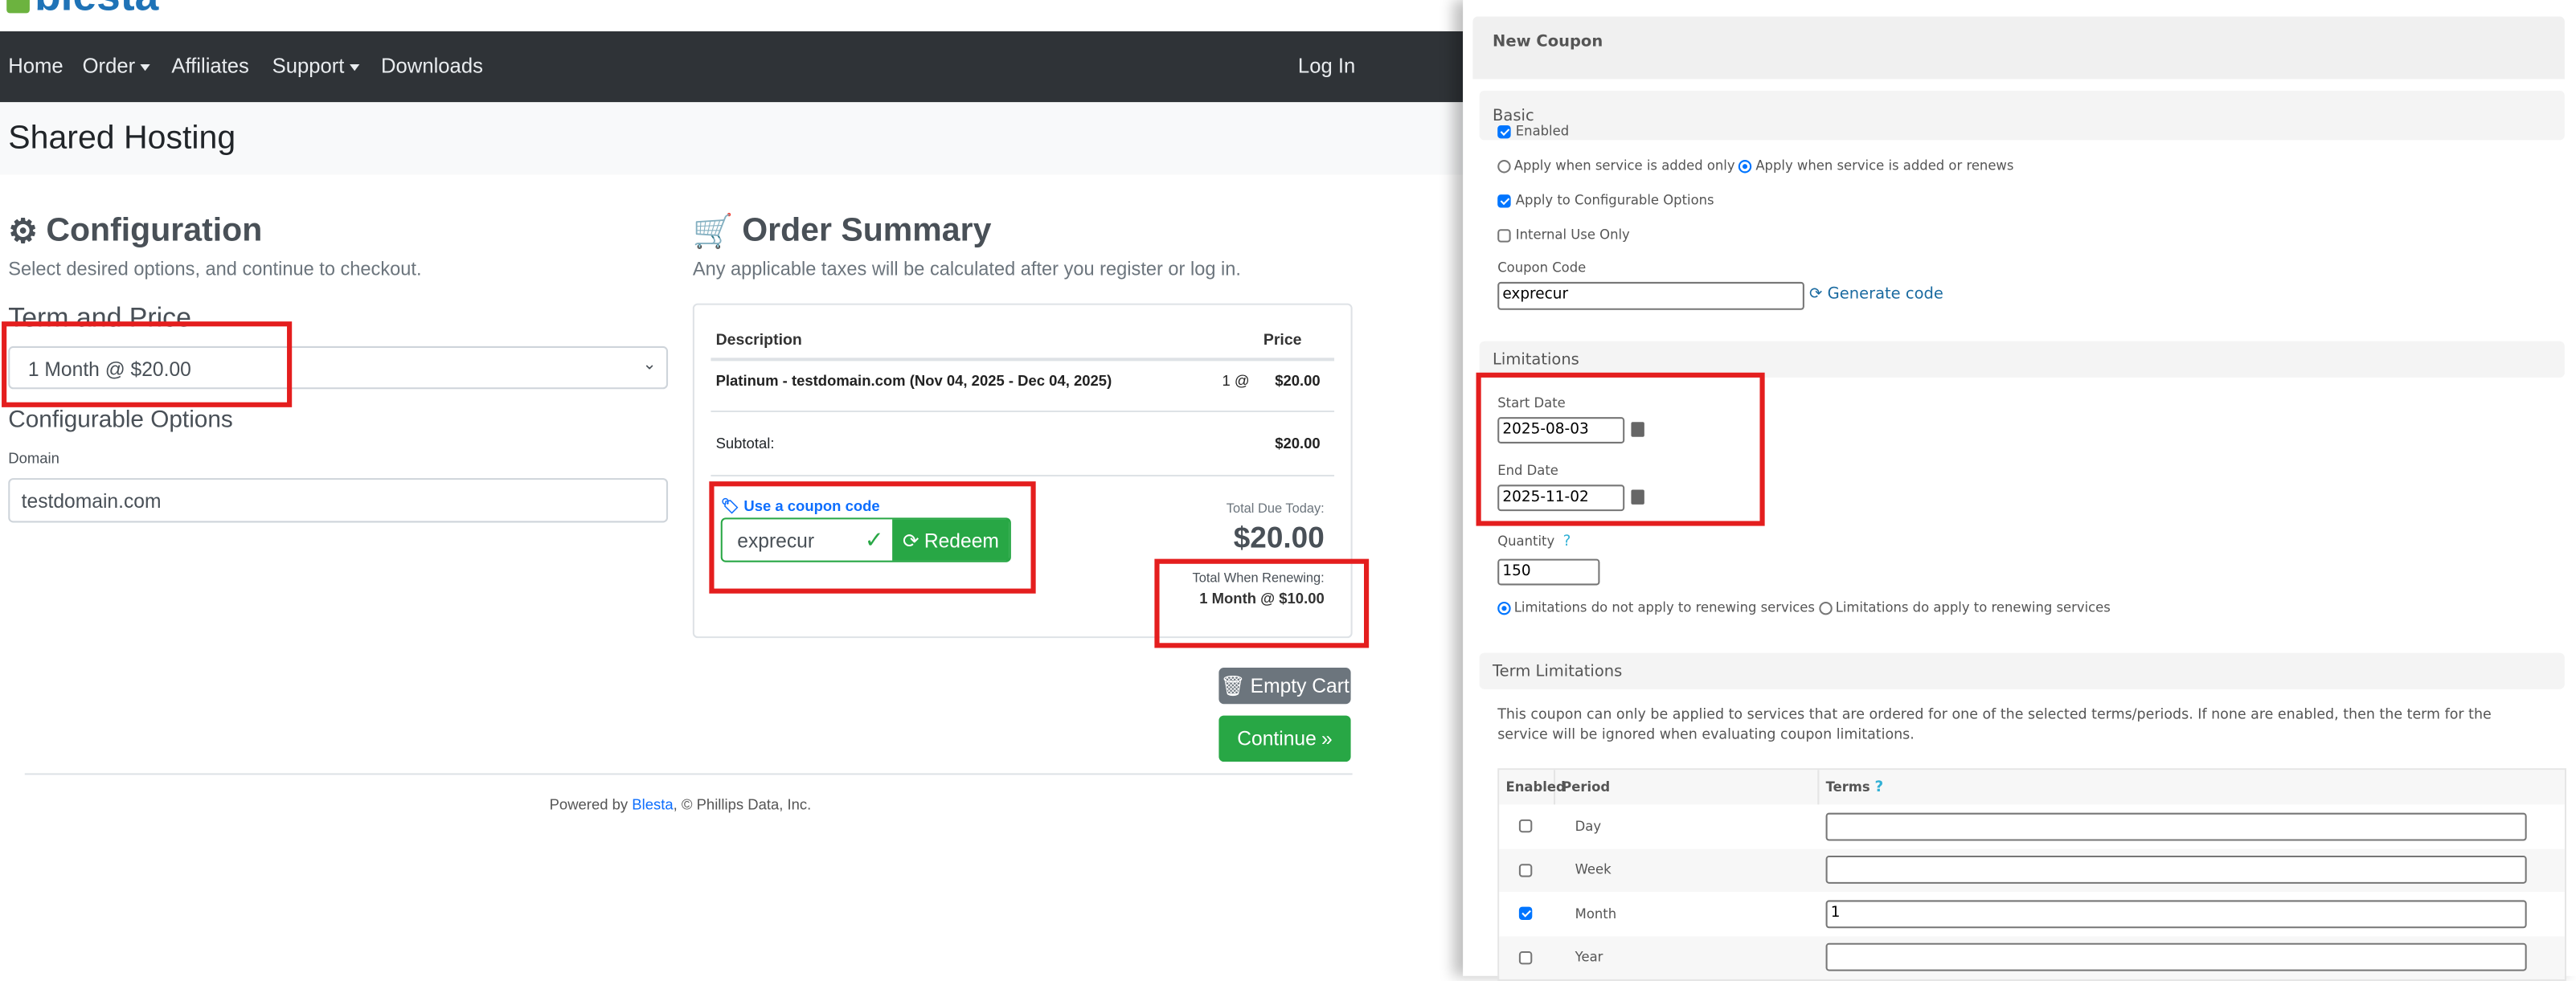  I want to click on term-input: 1, so click(2176, 913).